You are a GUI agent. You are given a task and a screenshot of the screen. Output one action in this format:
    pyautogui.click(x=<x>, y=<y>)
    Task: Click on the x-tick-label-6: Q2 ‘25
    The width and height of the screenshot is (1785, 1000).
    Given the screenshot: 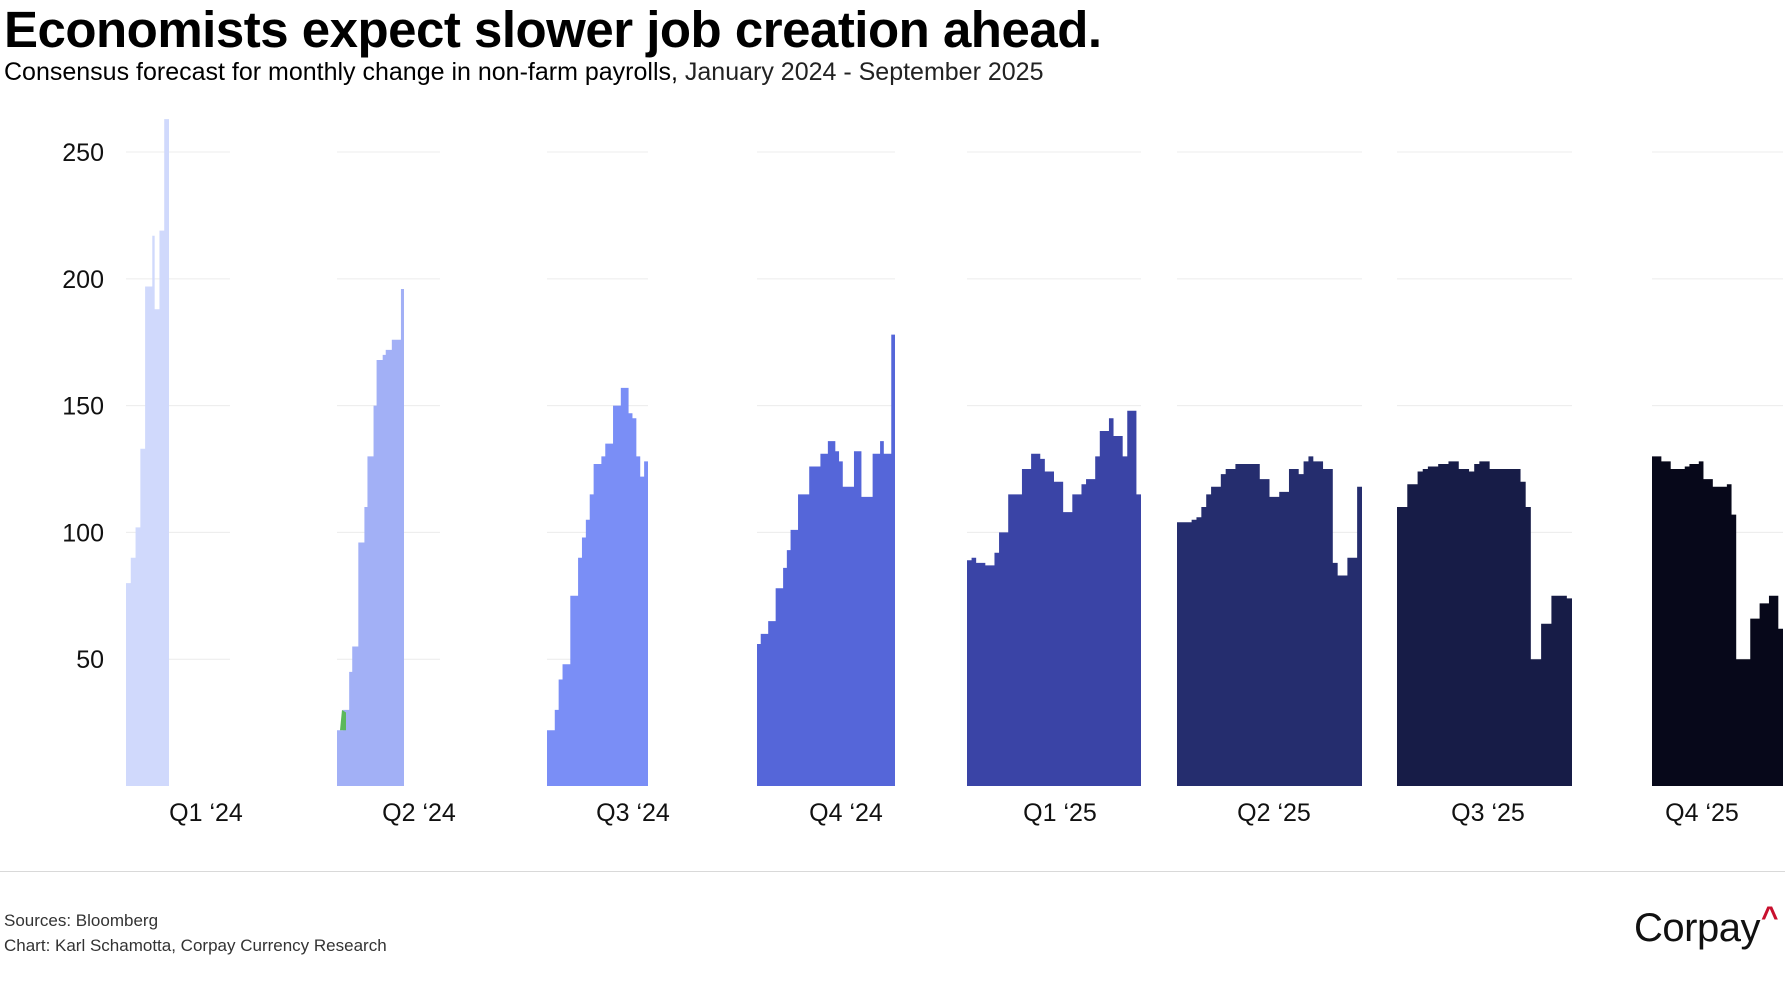 What is the action you would take?
    pyautogui.click(x=1274, y=813)
    